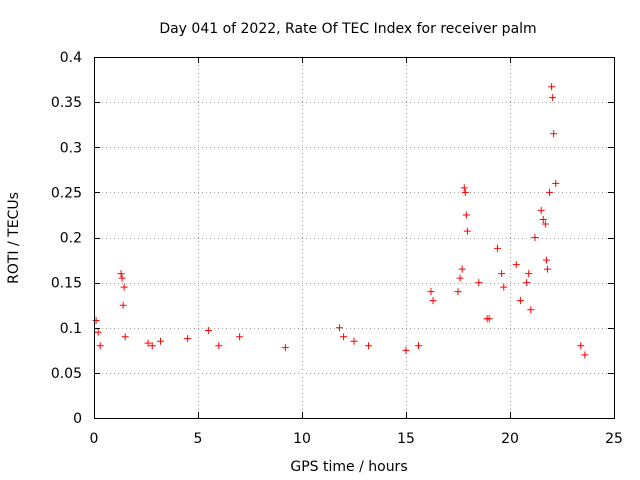  Describe the element at coordinates (66, 103) in the screenshot. I see `y-tick-label: 0.35` at that location.